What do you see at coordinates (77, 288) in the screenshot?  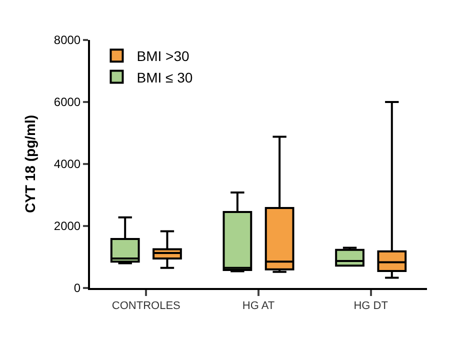 I see `y-tick-label: 0` at bounding box center [77, 288].